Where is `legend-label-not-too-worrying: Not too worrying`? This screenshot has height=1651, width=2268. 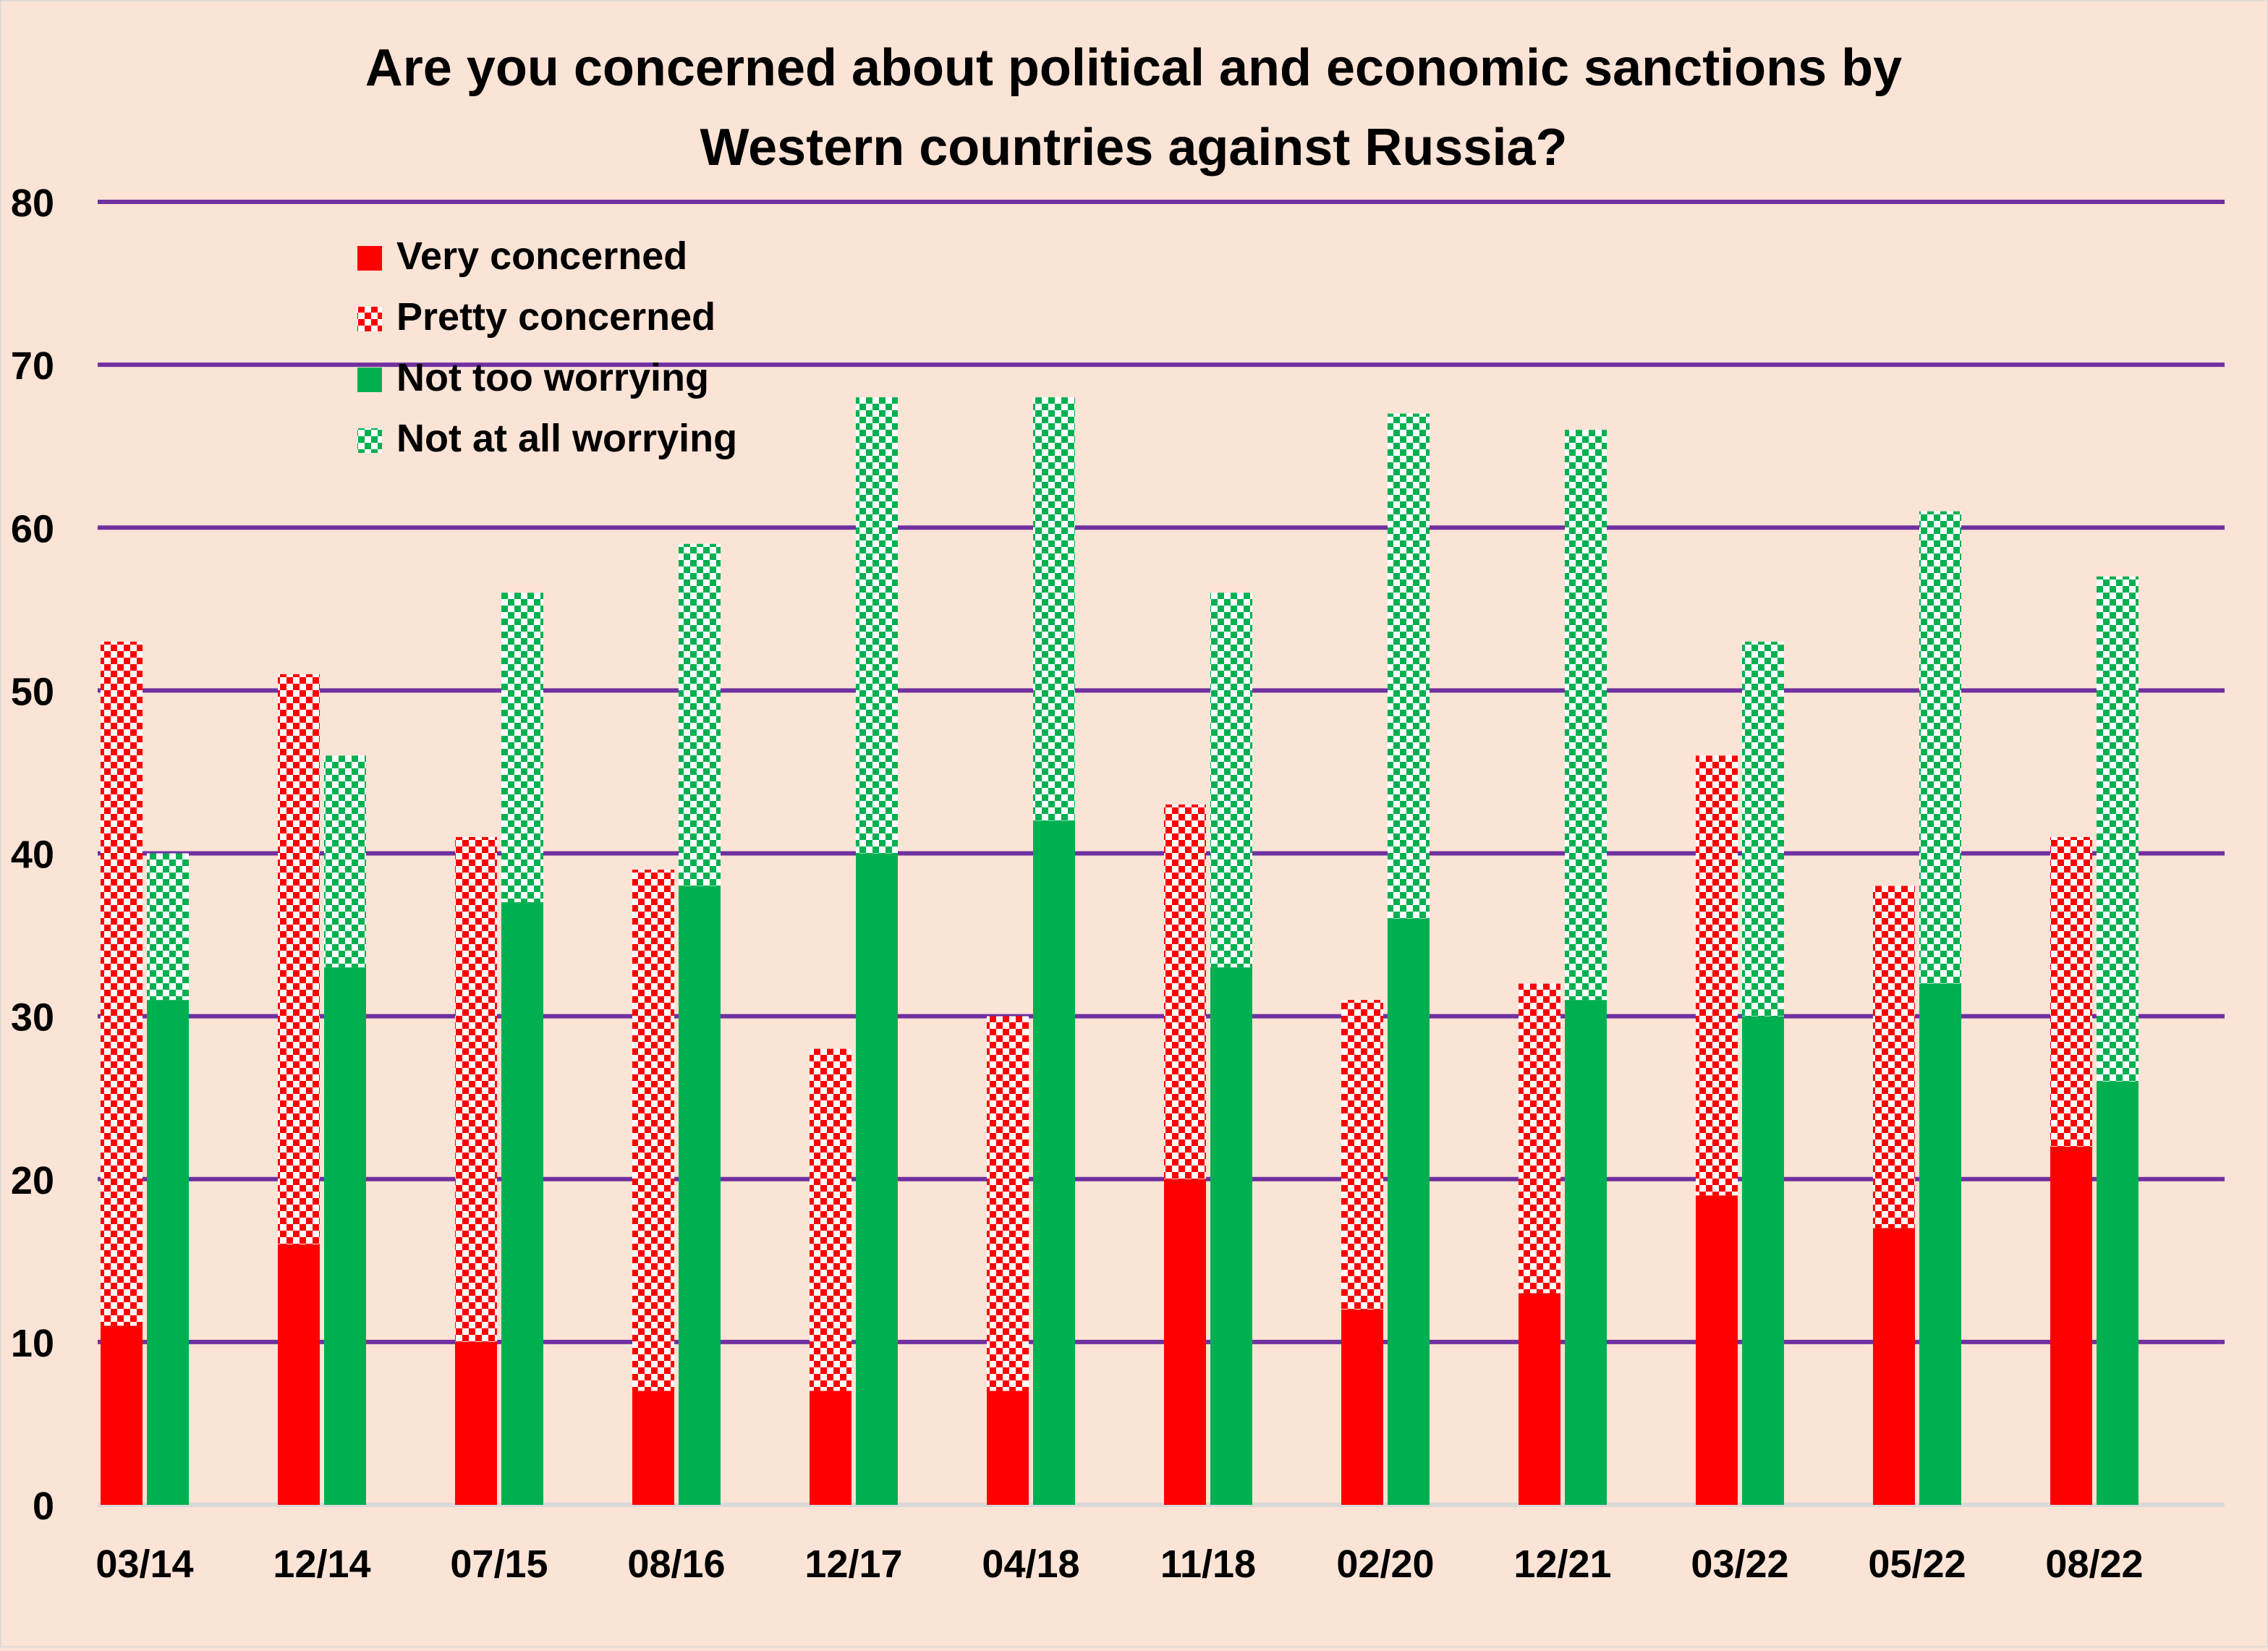 legend-label-not-too-worrying: Not too worrying is located at coordinates (552, 377).